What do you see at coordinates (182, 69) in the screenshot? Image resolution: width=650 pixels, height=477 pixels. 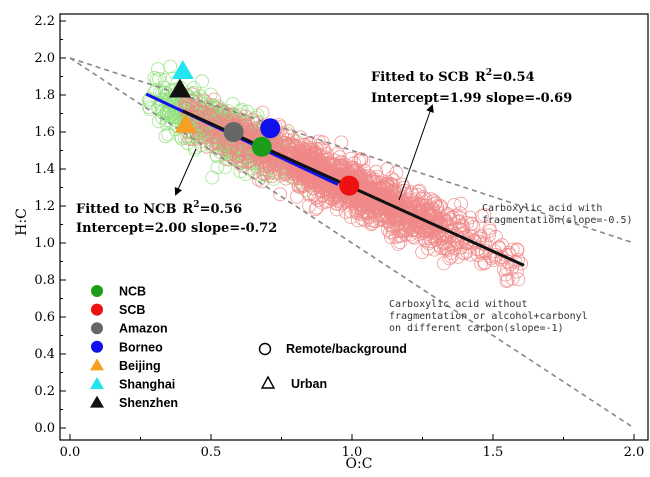 I see `marker-shanghai` at bounding box center [182, 69].